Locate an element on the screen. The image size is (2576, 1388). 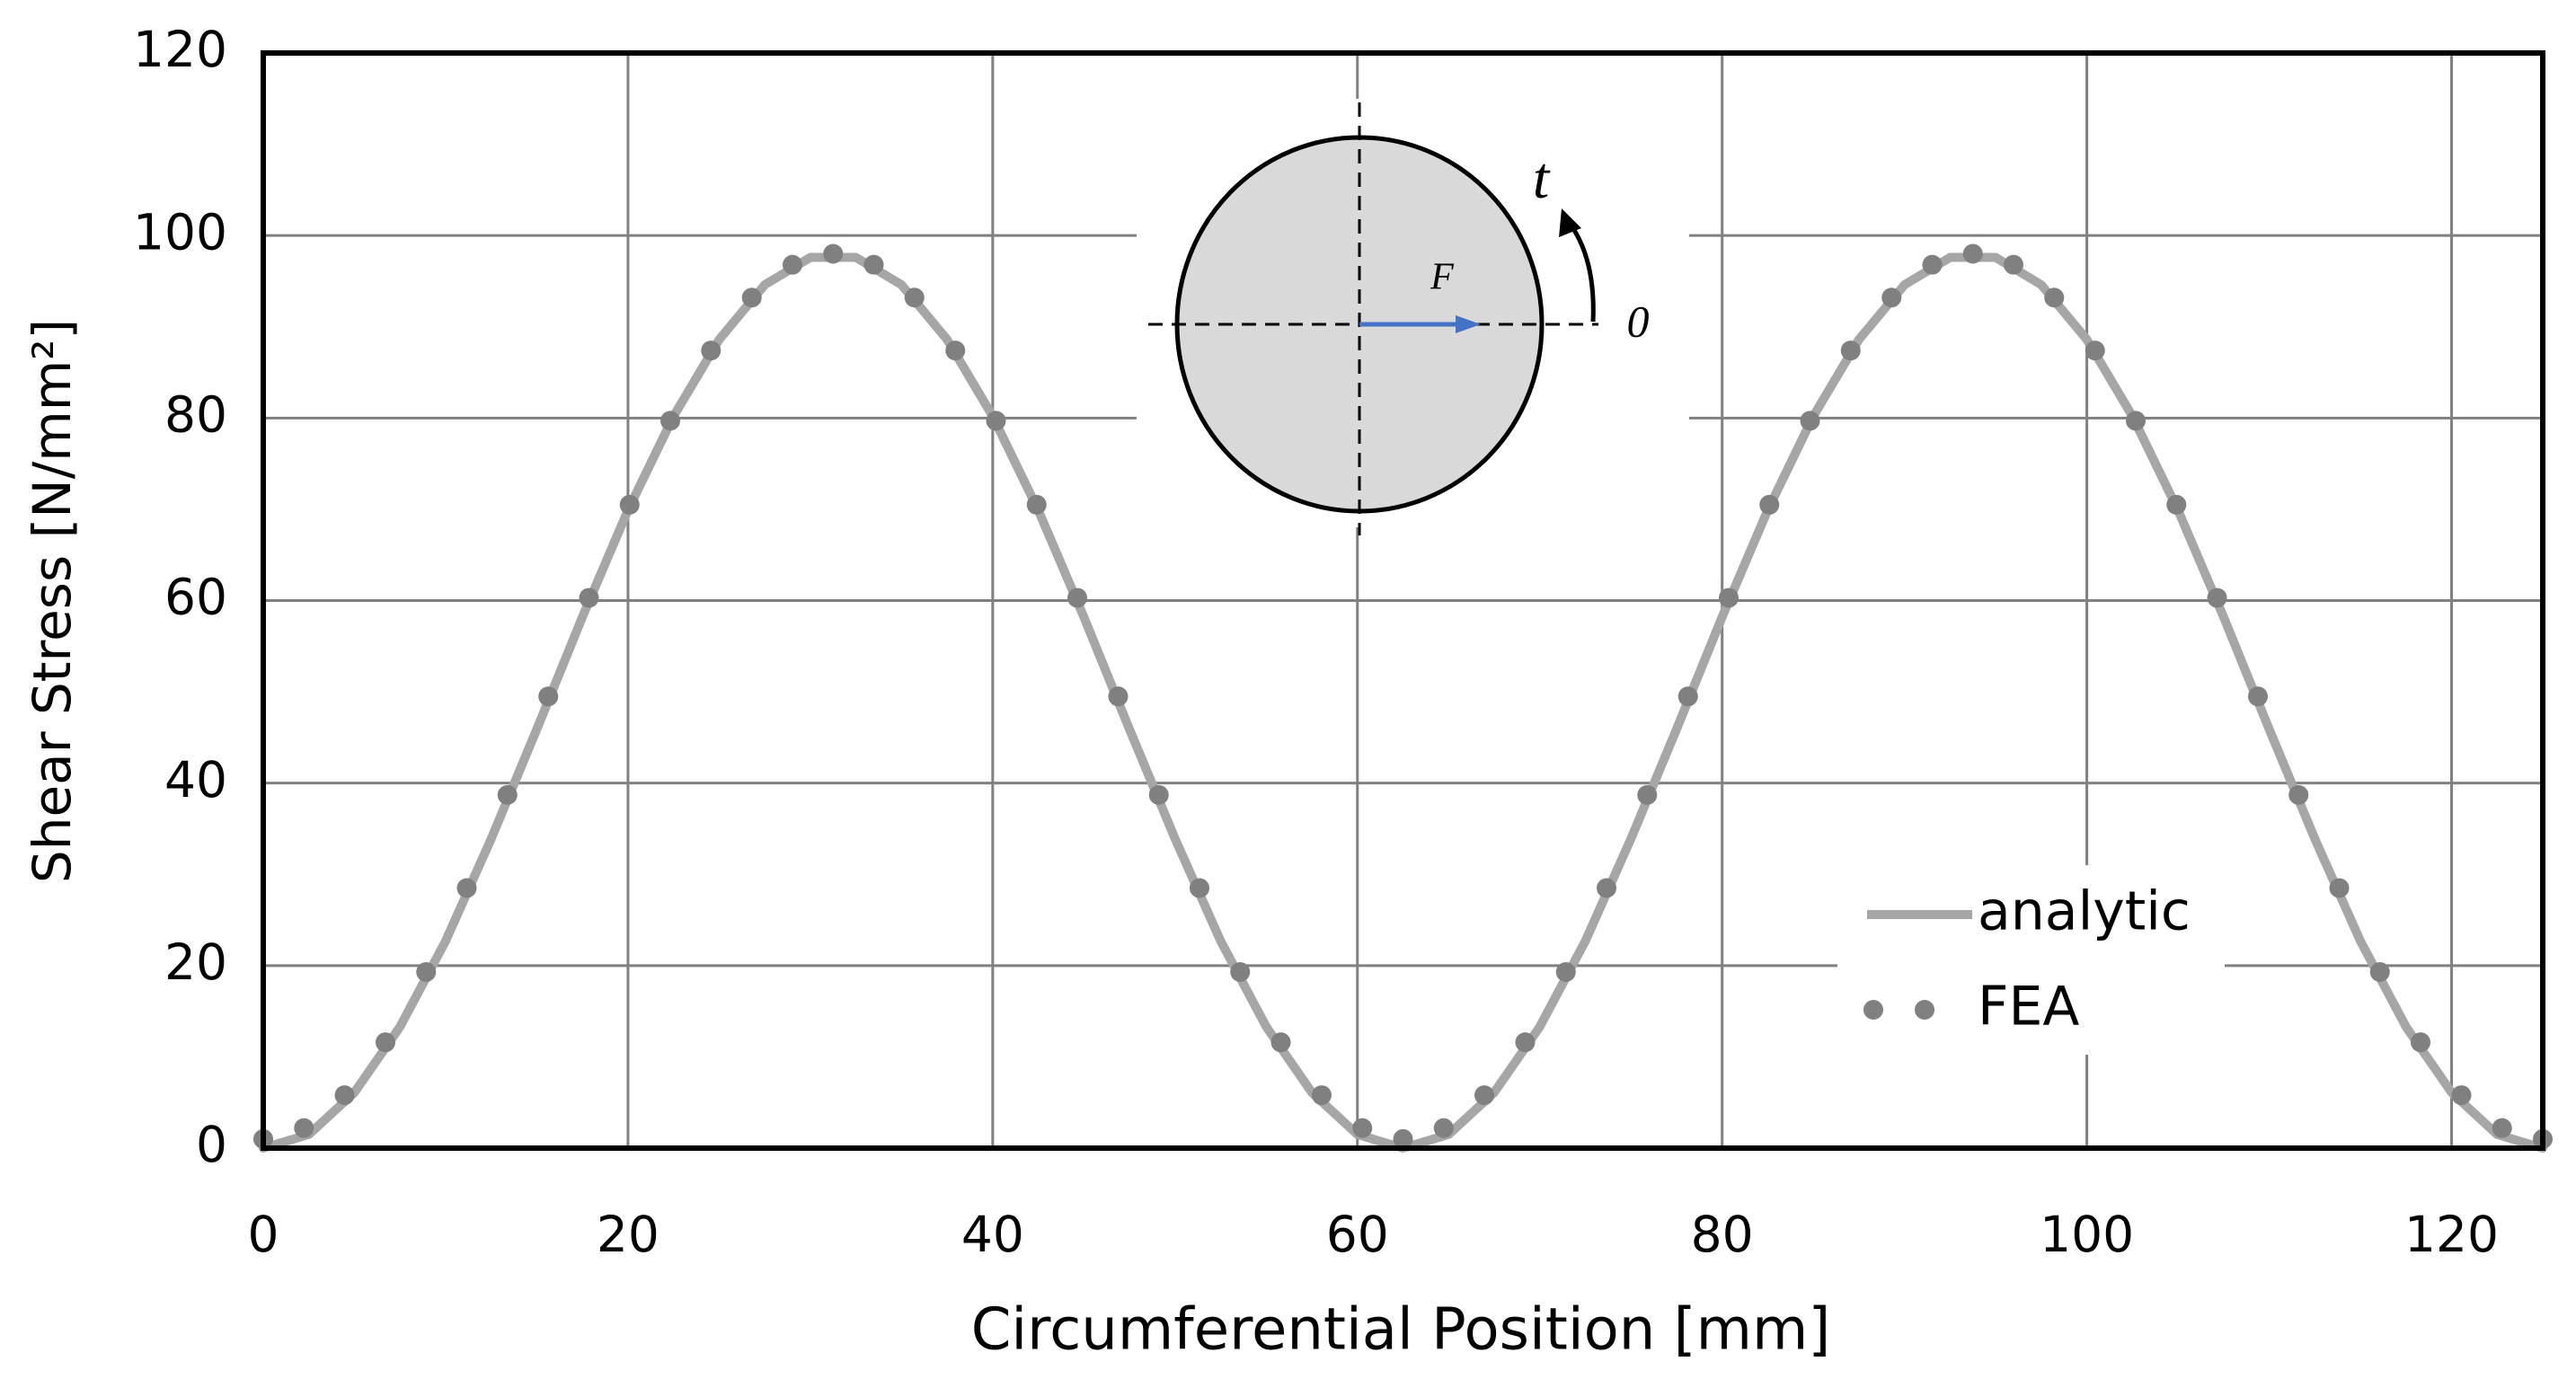
rotation-arrow is located at coordinates (1582, 273).